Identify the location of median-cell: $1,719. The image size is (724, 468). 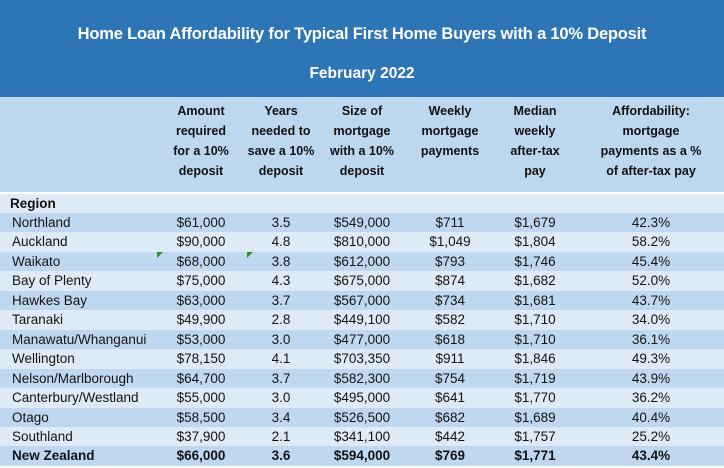
(535, 378).